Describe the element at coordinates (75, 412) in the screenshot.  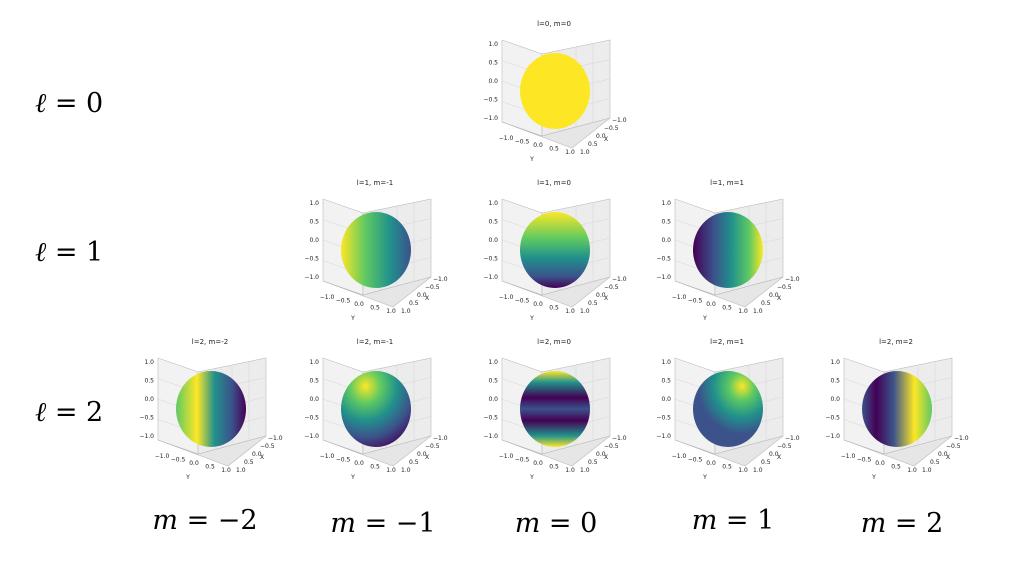
I see `row-label-value: = 2` at that location.